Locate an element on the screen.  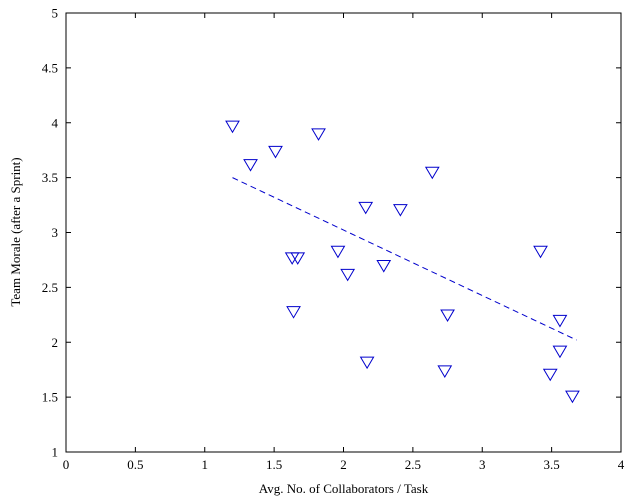
x-tick-label: 0.5 is located at coordinates (135, 464).